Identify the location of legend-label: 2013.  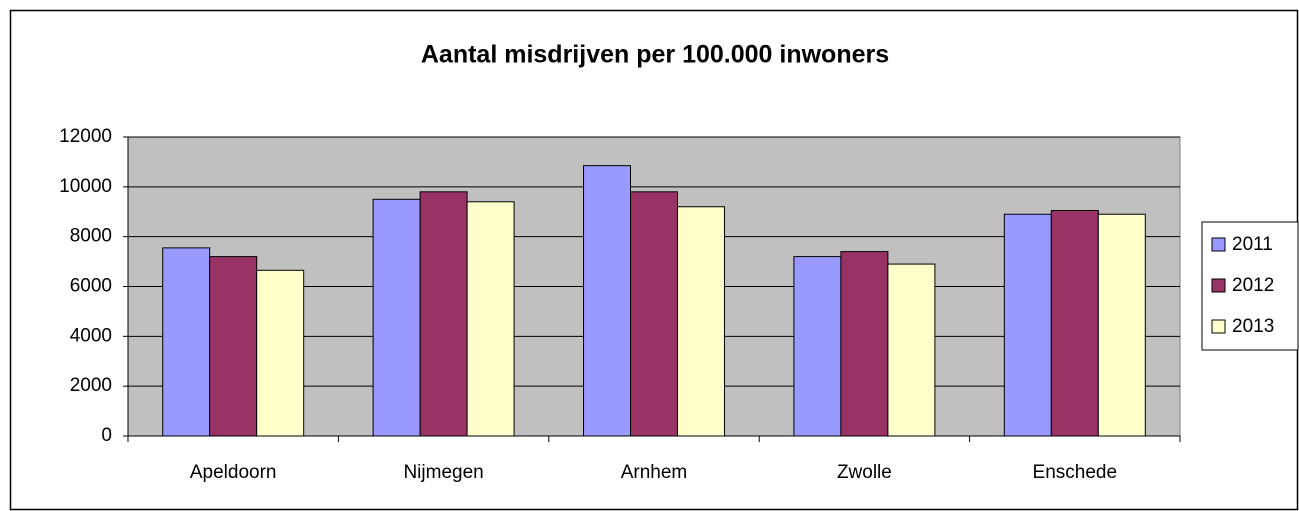
(1253, 326).